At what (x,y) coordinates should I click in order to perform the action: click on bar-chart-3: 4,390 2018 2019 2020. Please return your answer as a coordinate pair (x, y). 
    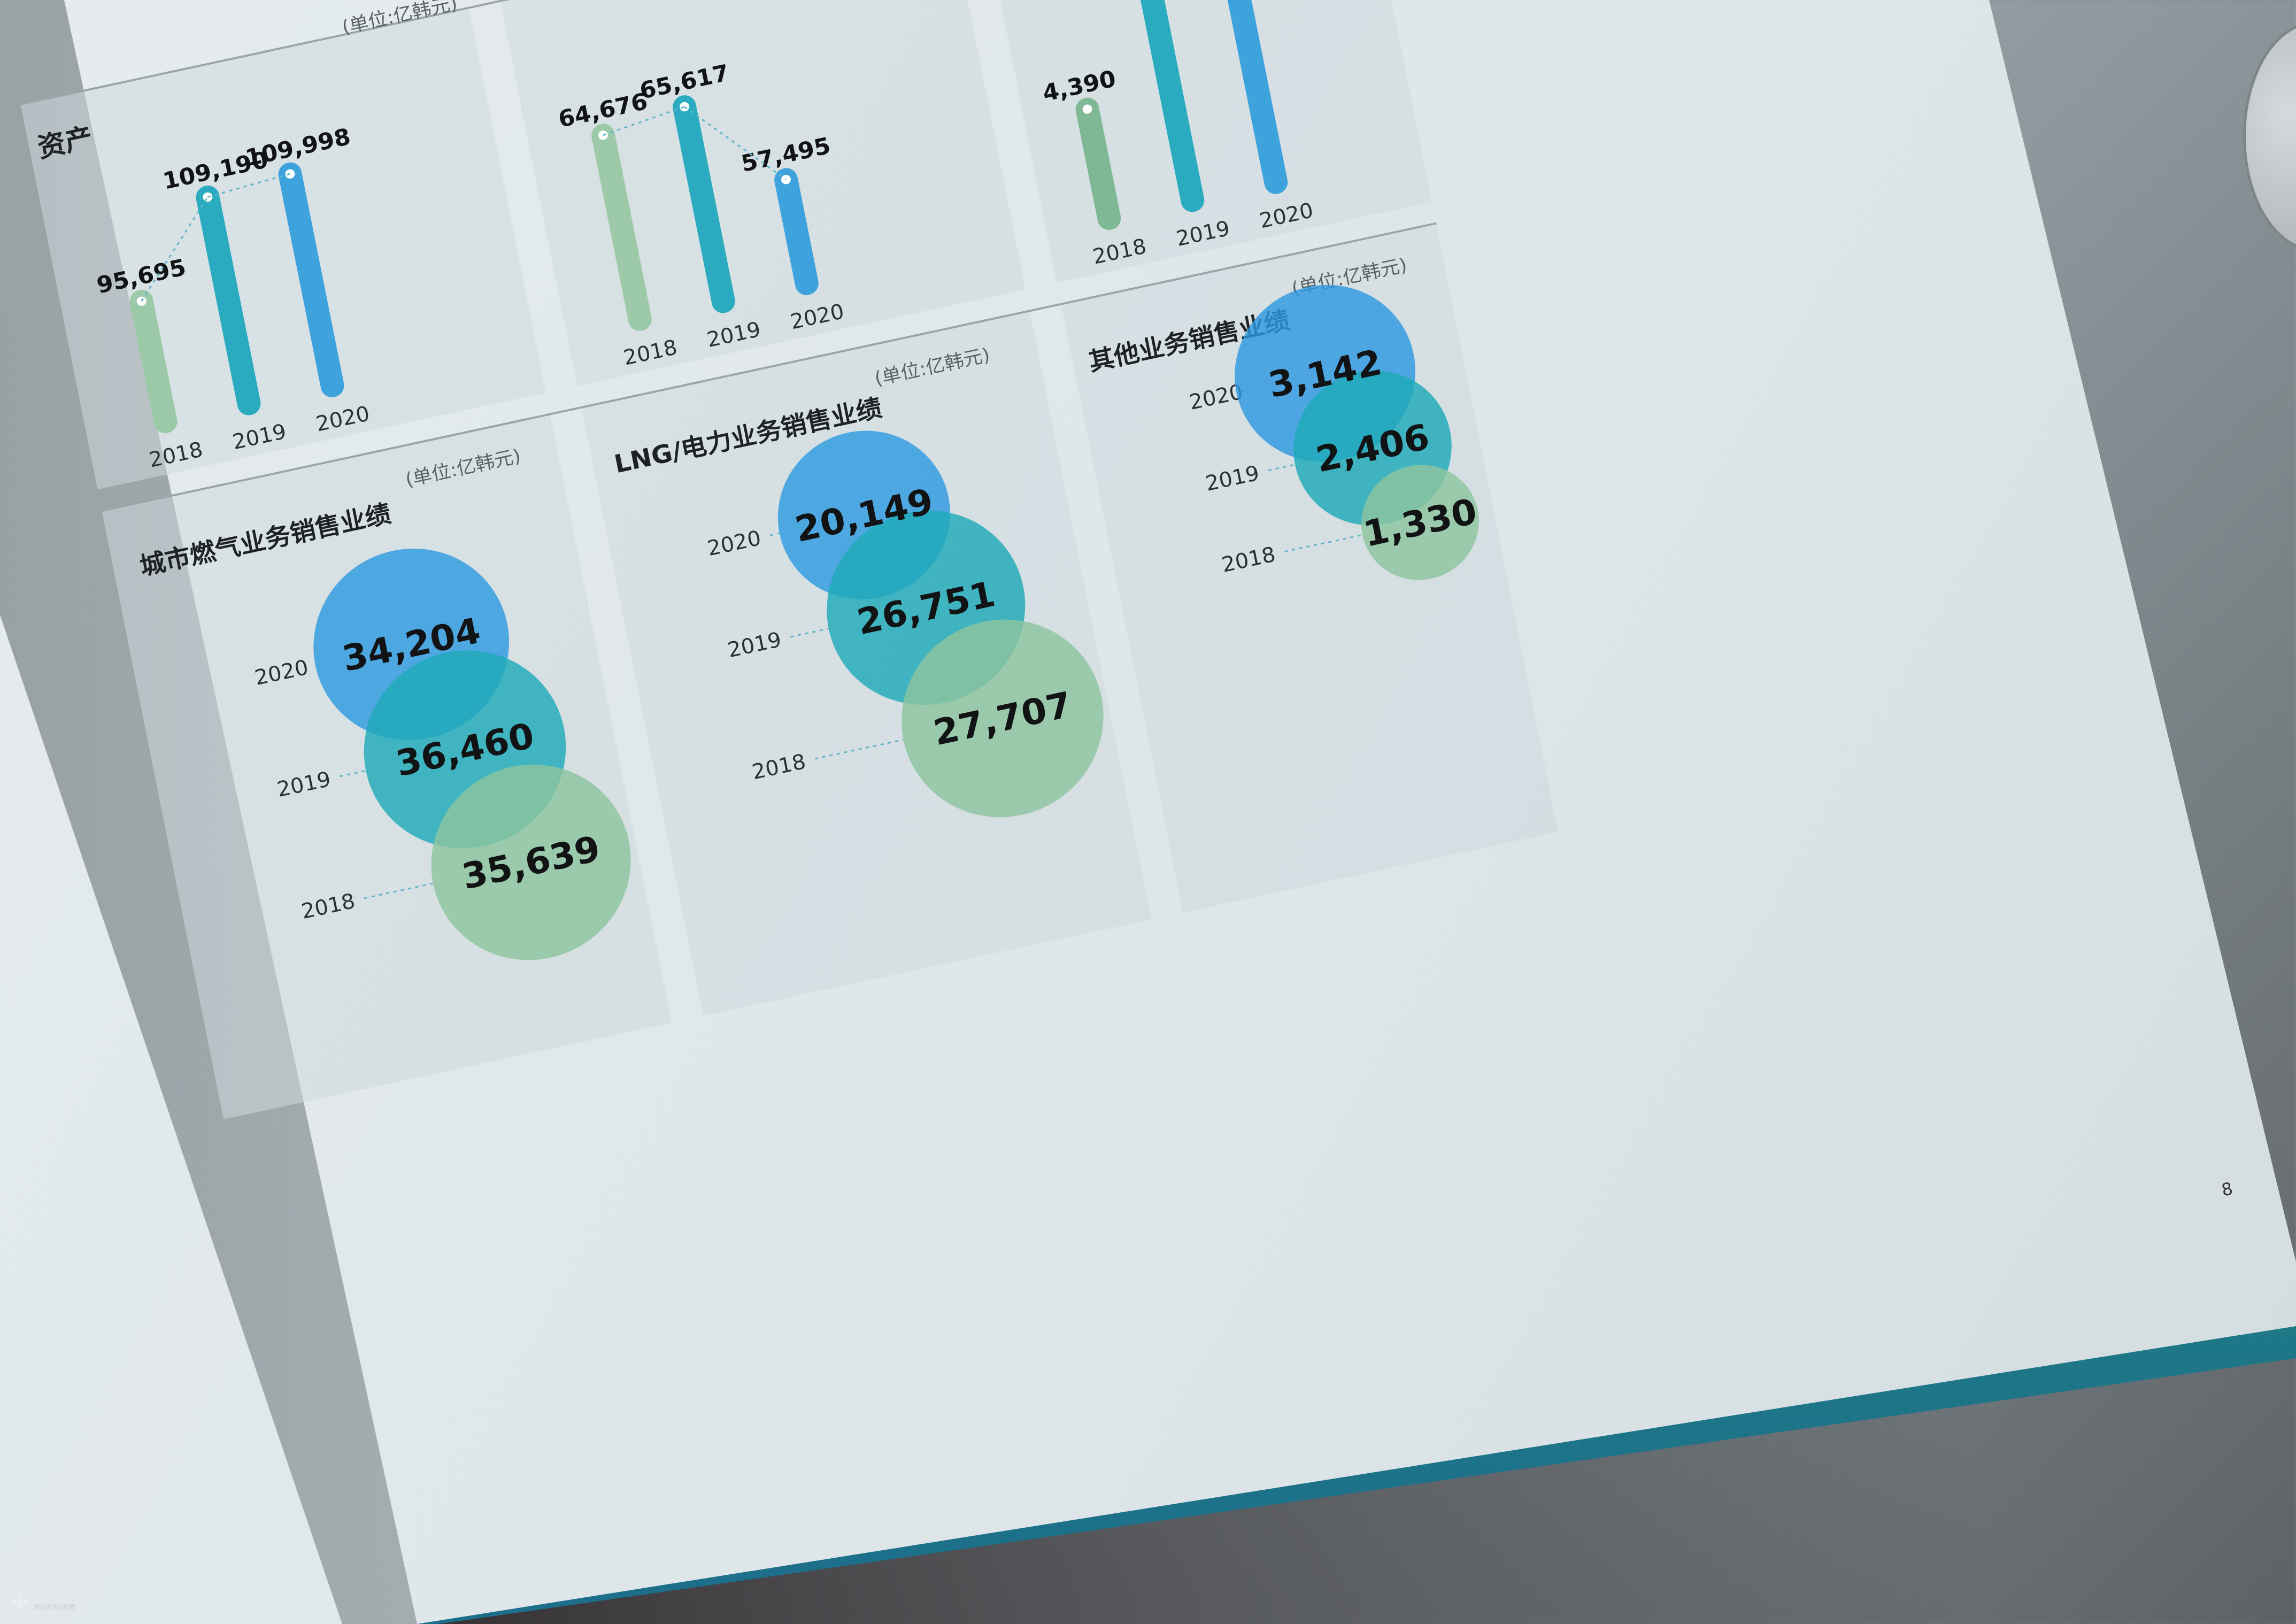
    Looking at the image, I should click on (1178, 135).